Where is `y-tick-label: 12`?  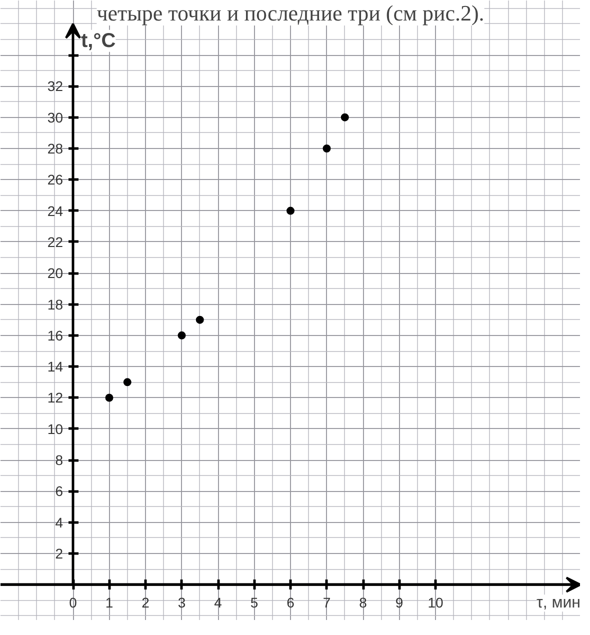
y-tick-label: 12 is located at coordinates (55, 398).